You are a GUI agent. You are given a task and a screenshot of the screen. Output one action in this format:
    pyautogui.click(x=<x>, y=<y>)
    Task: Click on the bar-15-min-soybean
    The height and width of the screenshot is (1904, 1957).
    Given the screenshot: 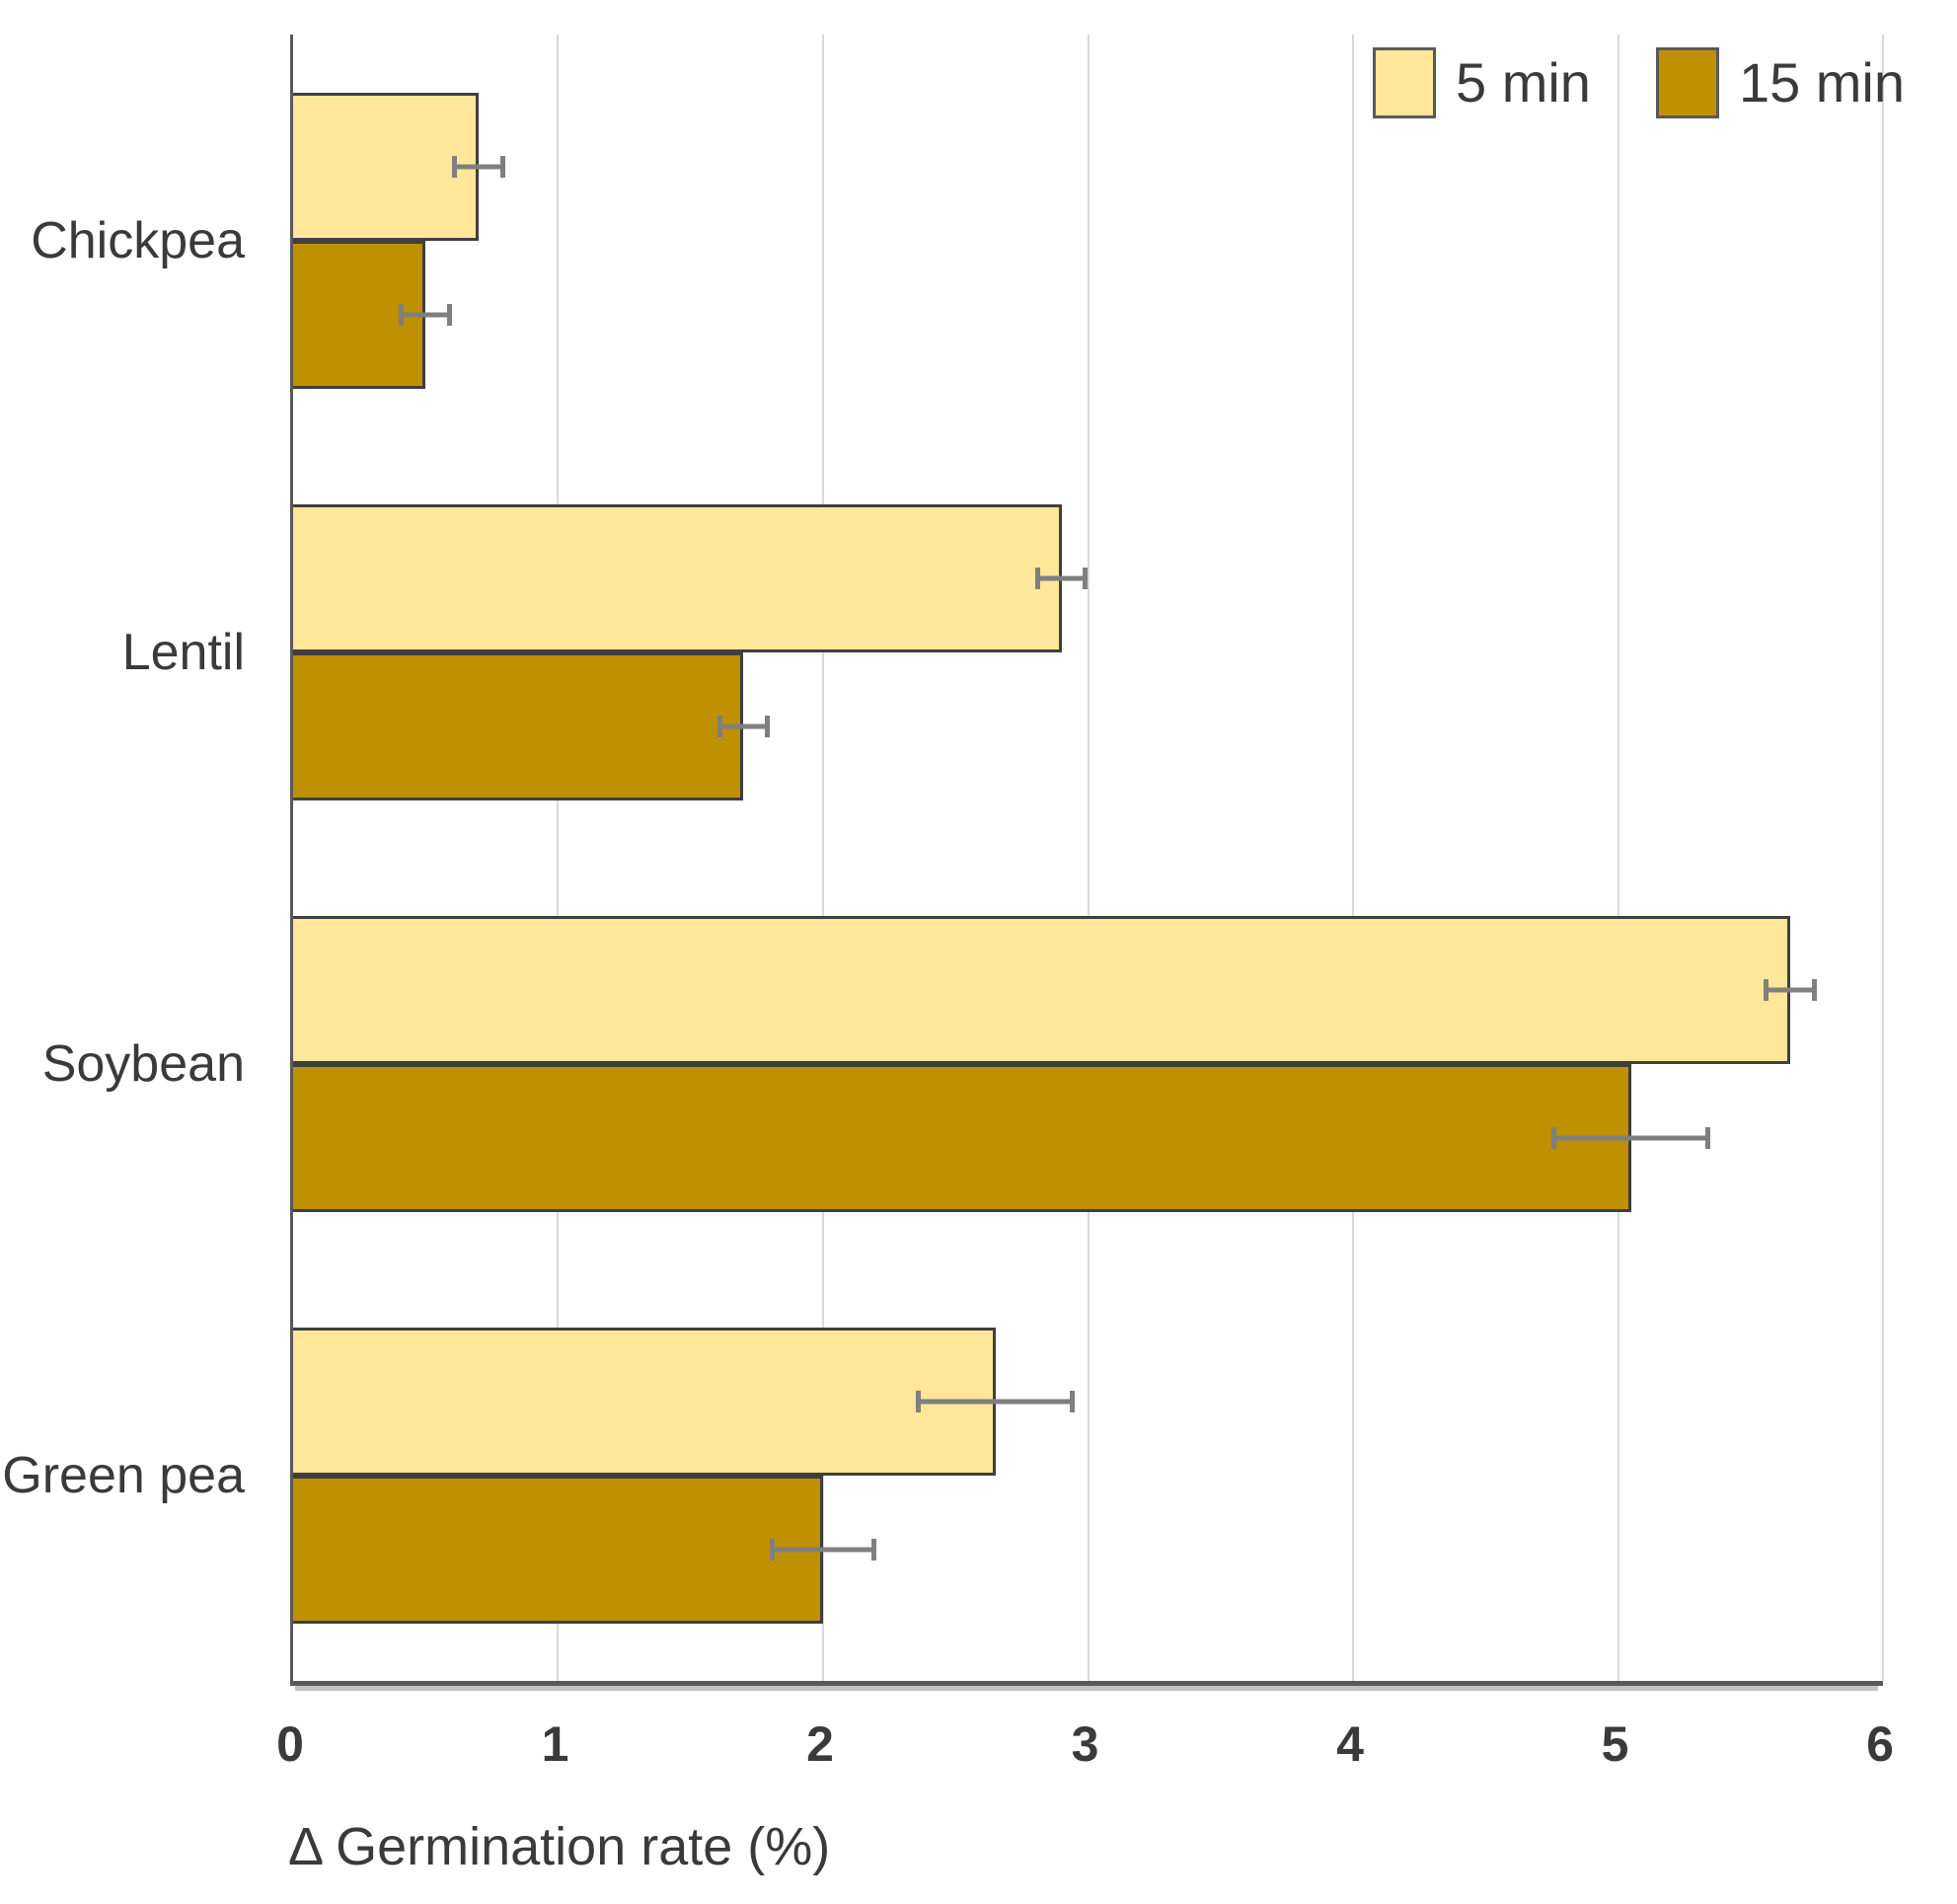 What is the action you would take?
    pyautogui.click(x=962, y=1137)
    